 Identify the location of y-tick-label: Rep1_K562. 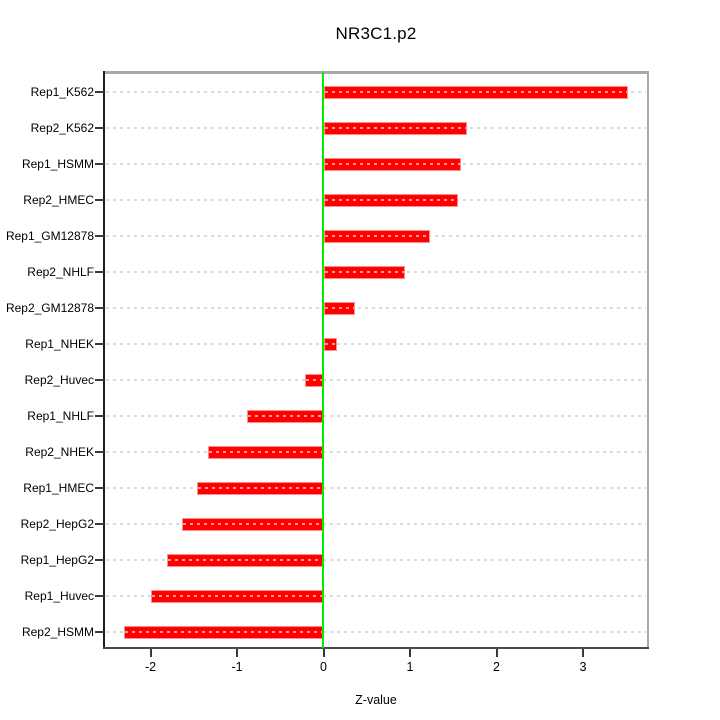
(62, 91).